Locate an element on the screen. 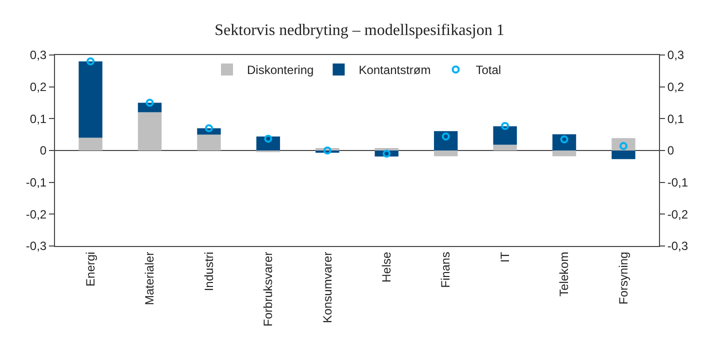 Image resolution: width=719 pixels, height=341 pixels. y2-tick-label: 0,3 is located at coordinates (675, 55).